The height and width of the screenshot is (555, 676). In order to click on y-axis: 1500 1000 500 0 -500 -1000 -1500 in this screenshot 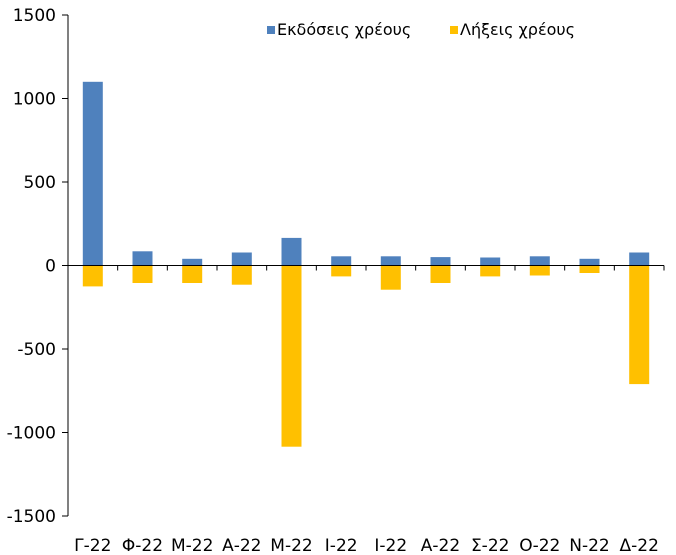, I will do `click(38, 266)`.